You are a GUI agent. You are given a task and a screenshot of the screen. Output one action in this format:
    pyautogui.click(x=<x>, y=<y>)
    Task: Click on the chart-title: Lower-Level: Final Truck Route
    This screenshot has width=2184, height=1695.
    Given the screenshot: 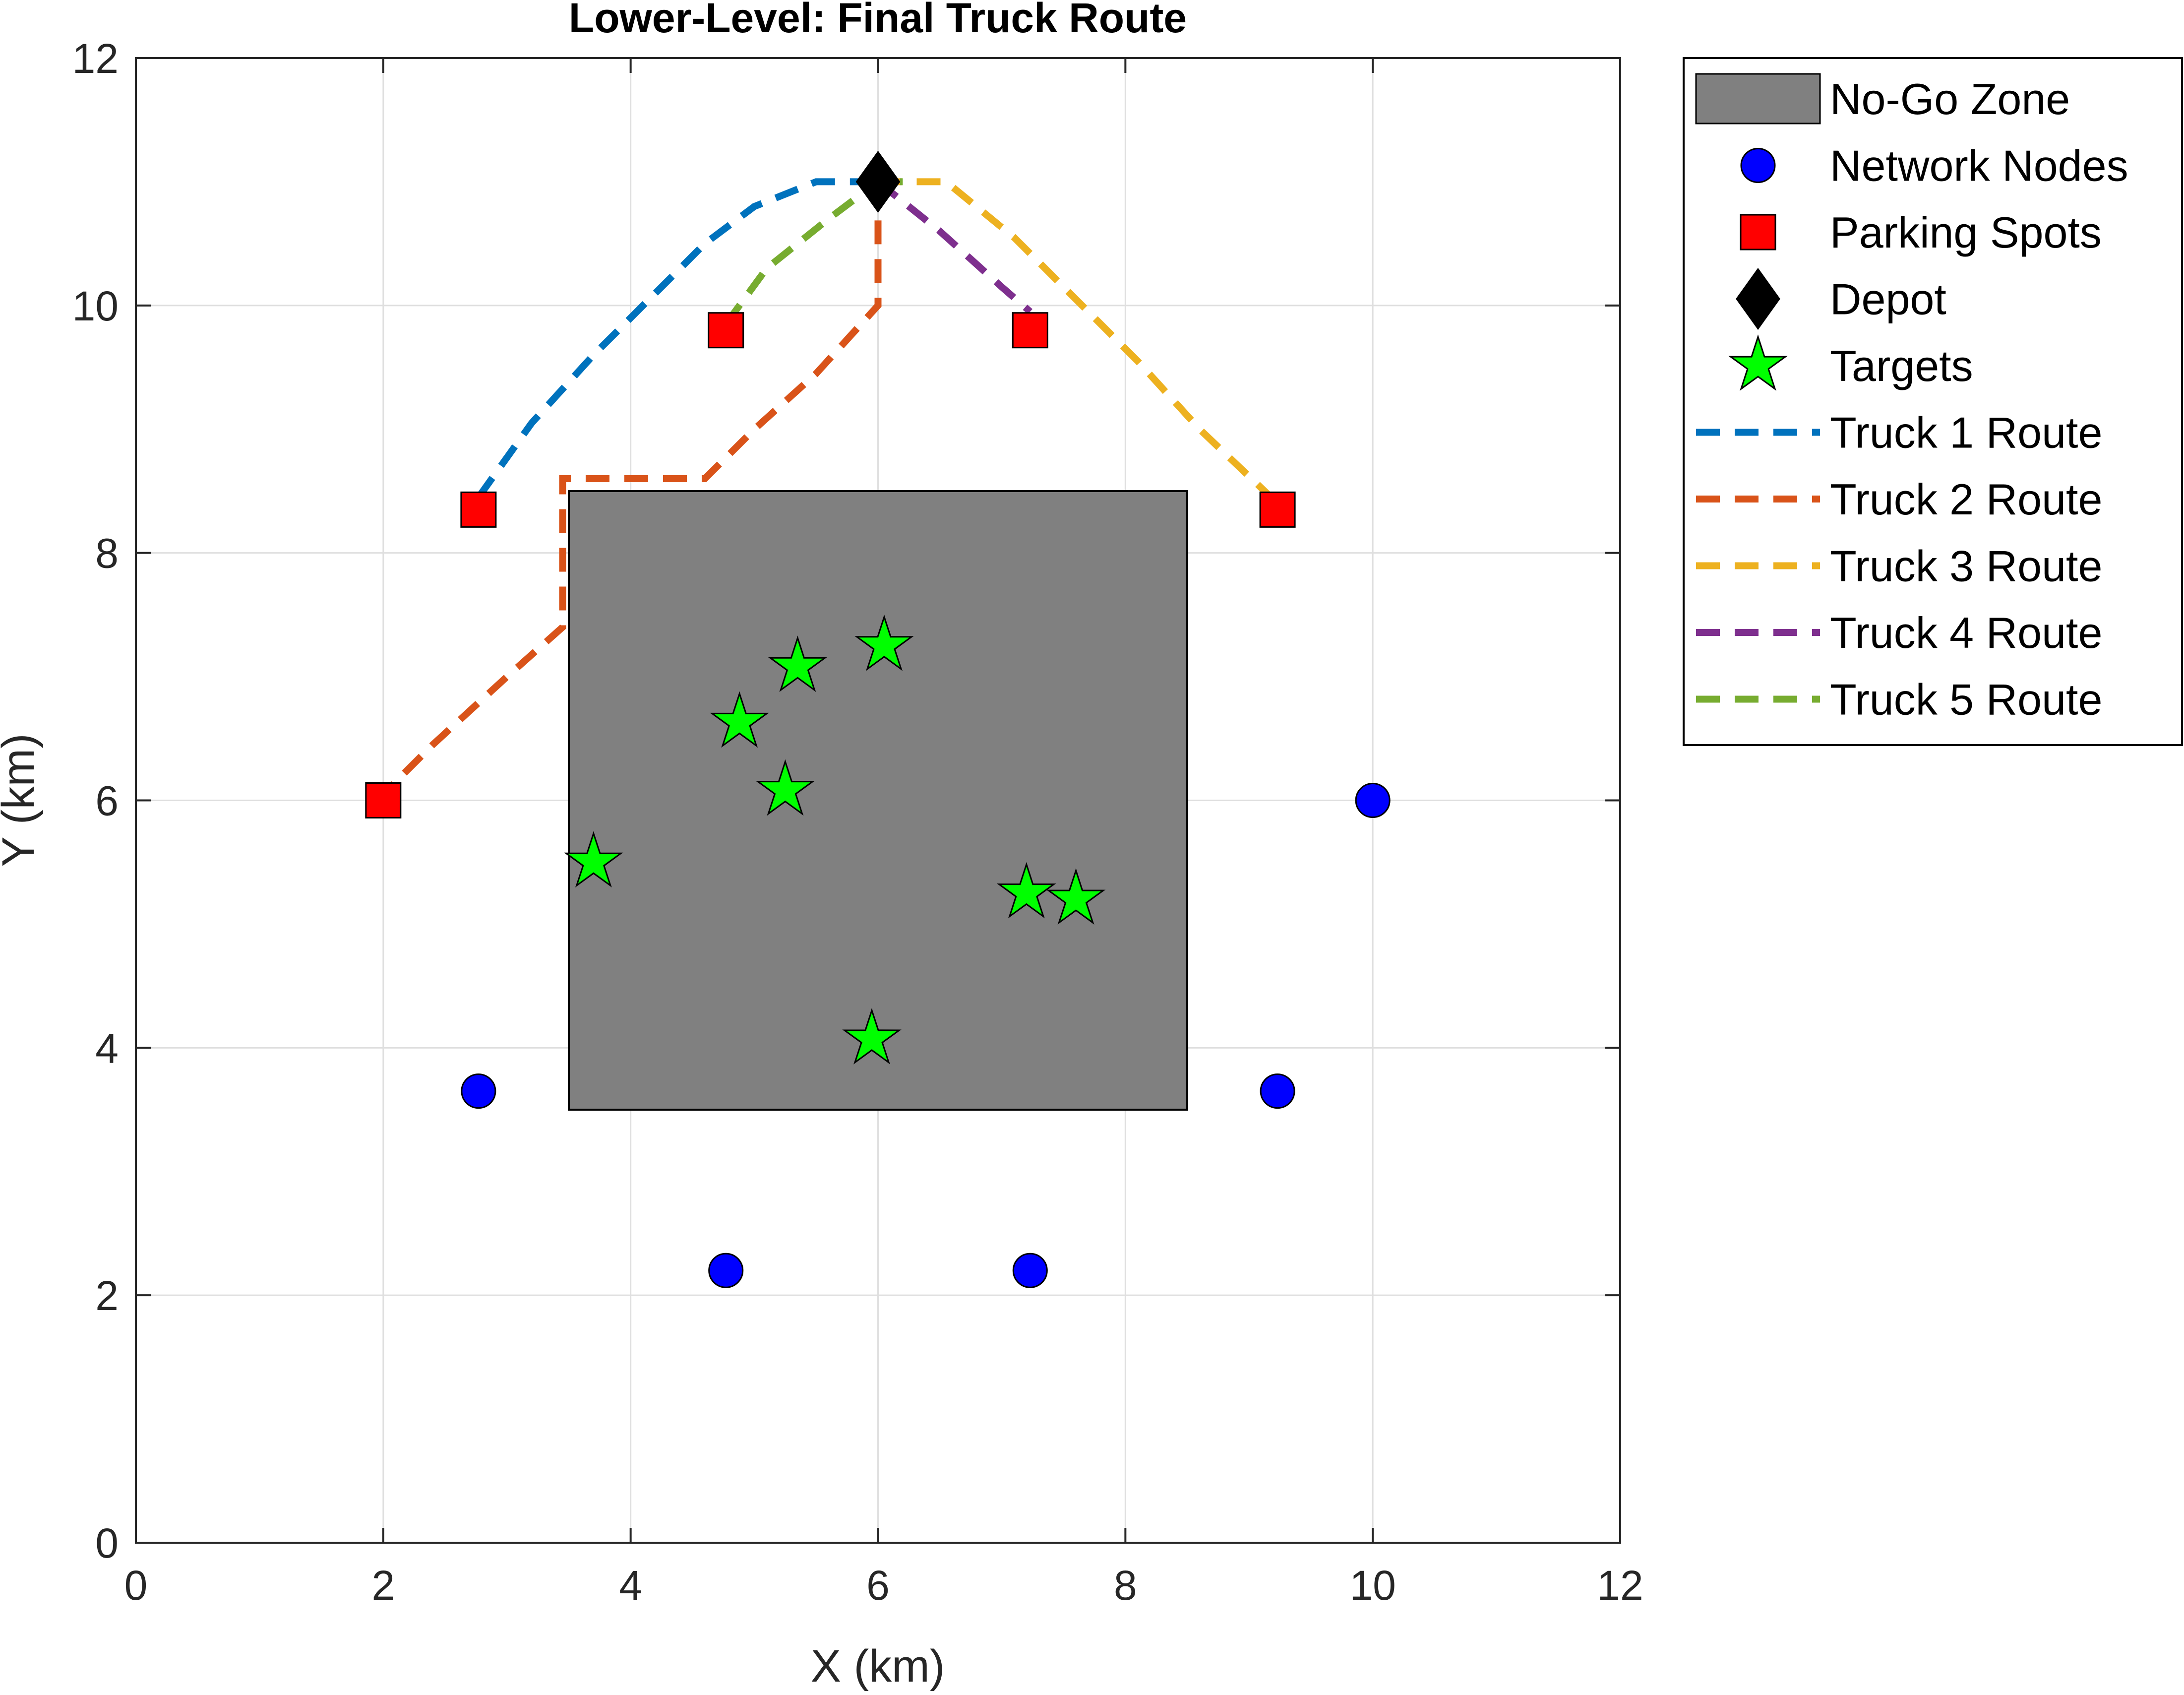 What is the action you would take?
    pyautogui.click(x=878, y=21)
    